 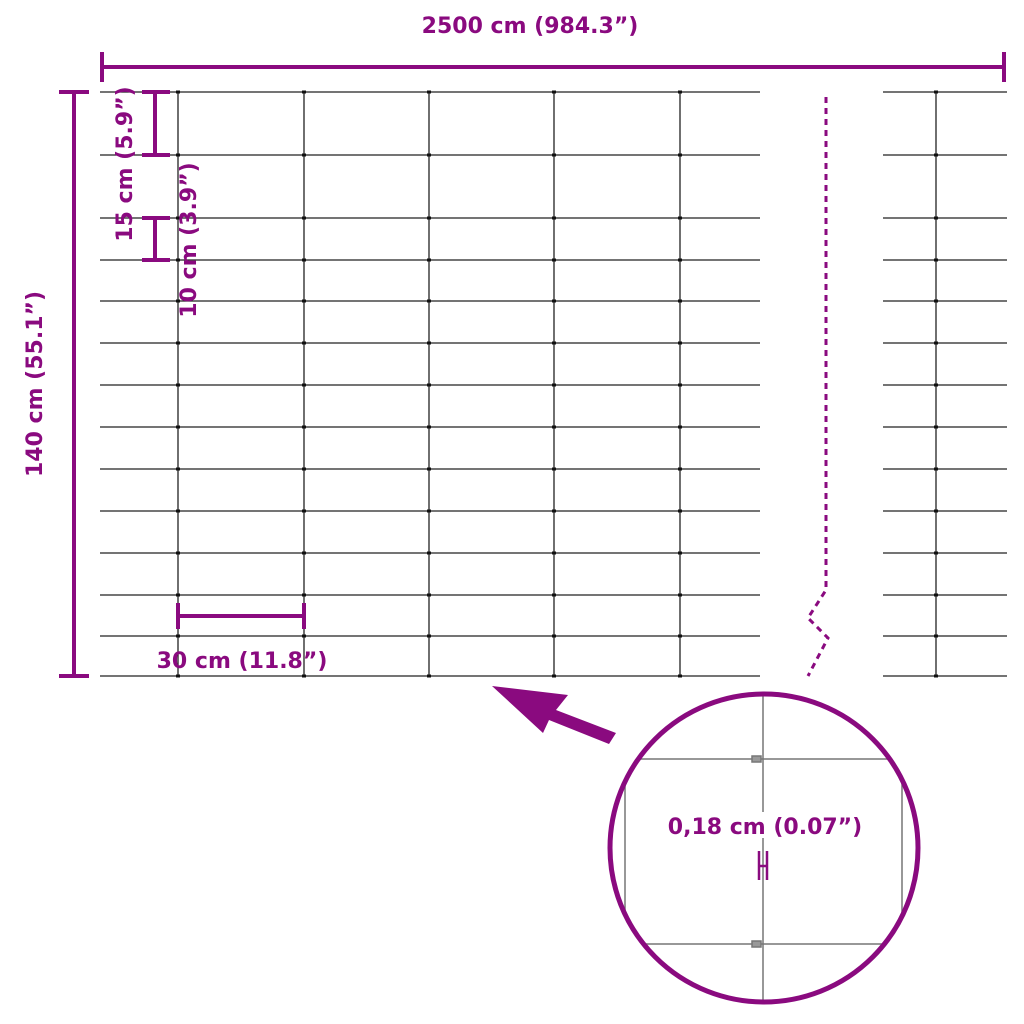 I want to click on height-dimension: 140 cm (55.1”), so click(x=56, y=384).